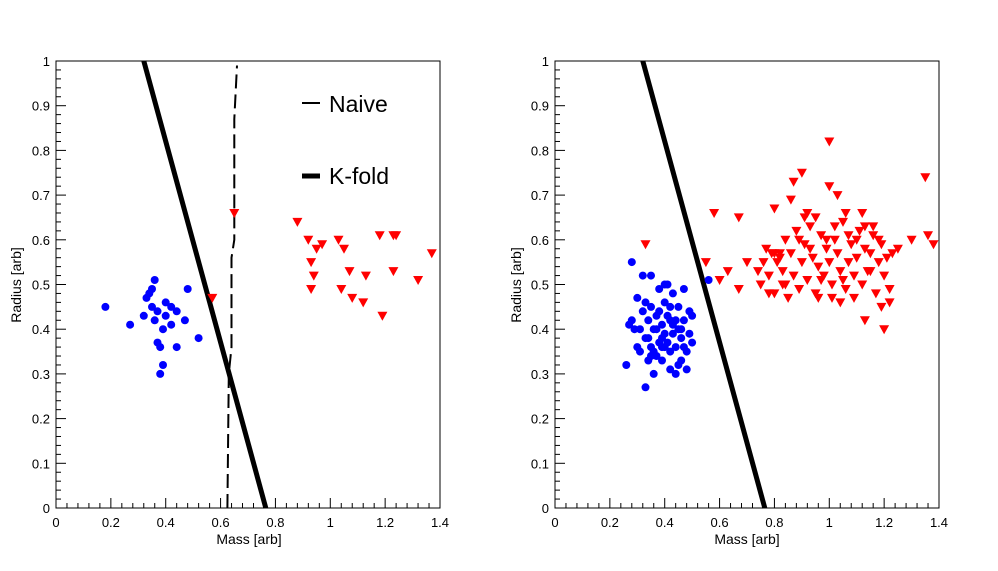  Describe the element at coordinates (540, 285) in the screenshot. I see `y-tick-label: 0.5` at that location.